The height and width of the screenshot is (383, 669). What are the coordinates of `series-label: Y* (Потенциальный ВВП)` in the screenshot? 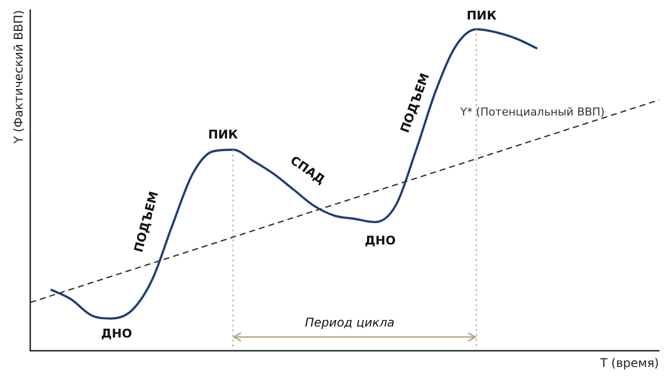 It's located at (532, 111).